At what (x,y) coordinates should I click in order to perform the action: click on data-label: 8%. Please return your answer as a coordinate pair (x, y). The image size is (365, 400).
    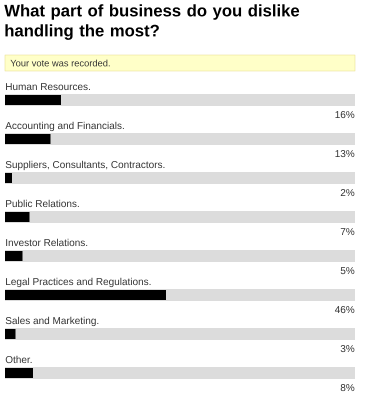
    Looking at the image, I should click on (347, 388).